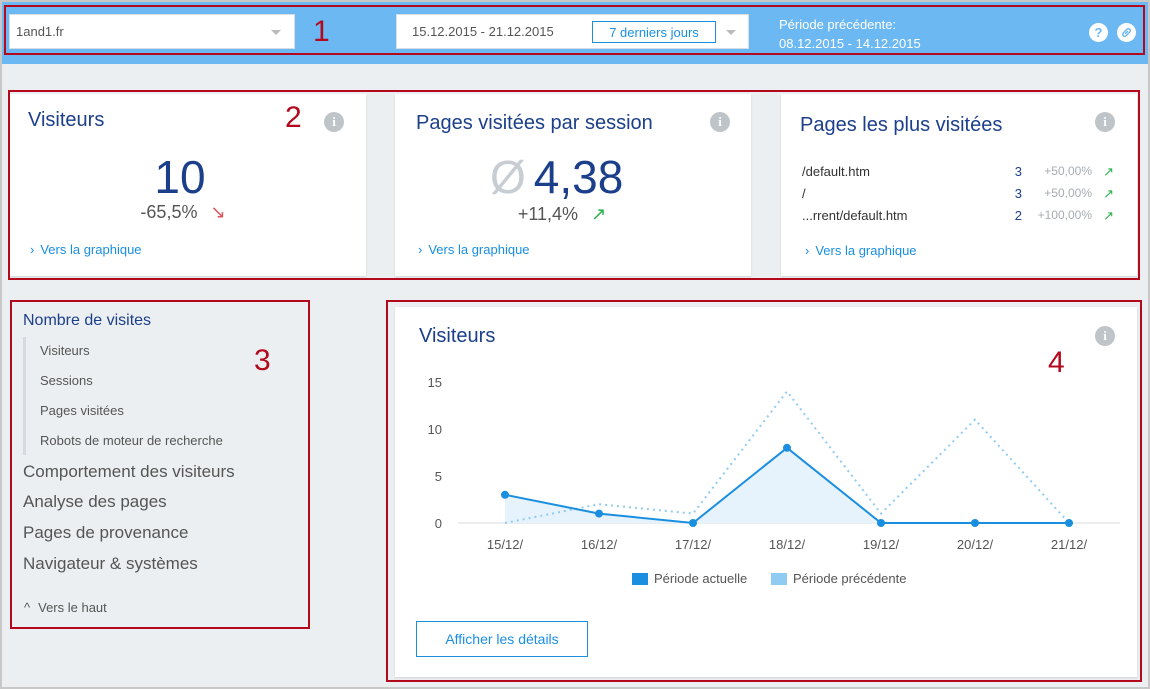 The width and height of the screenshot is (1150, 689). What do you see at coordinates (1069, 544) in the screenshot?
I see `x-tick-label: 21/12/` at bounding box center [1069, 544].